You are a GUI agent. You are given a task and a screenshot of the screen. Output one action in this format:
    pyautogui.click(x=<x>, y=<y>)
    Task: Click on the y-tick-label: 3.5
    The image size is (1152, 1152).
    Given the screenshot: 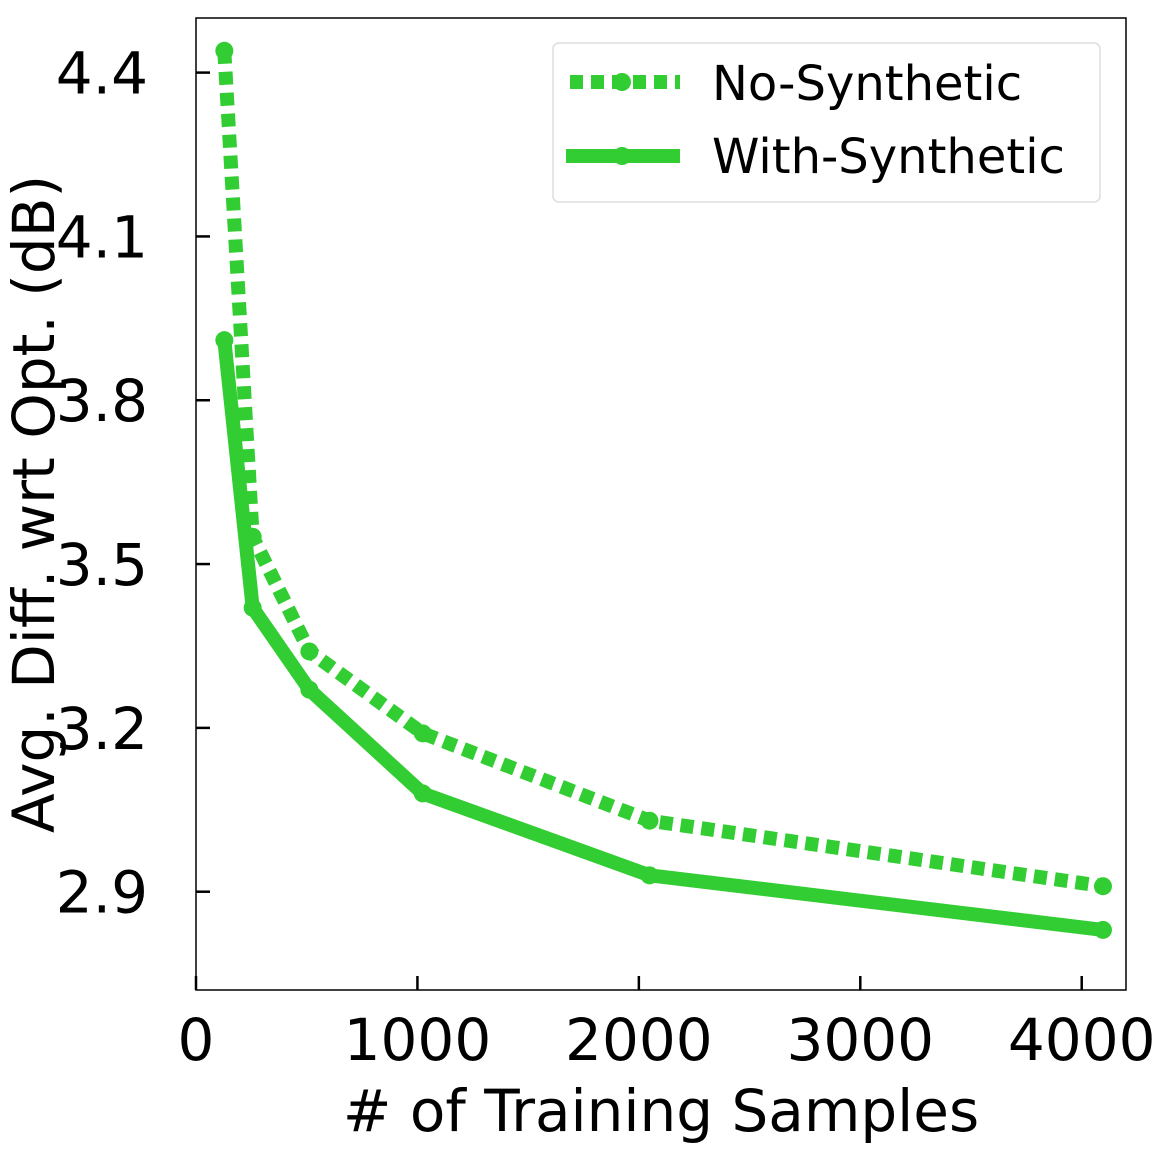 What is the action you would take?
    pyautogui.click(x=102, y=565)
    